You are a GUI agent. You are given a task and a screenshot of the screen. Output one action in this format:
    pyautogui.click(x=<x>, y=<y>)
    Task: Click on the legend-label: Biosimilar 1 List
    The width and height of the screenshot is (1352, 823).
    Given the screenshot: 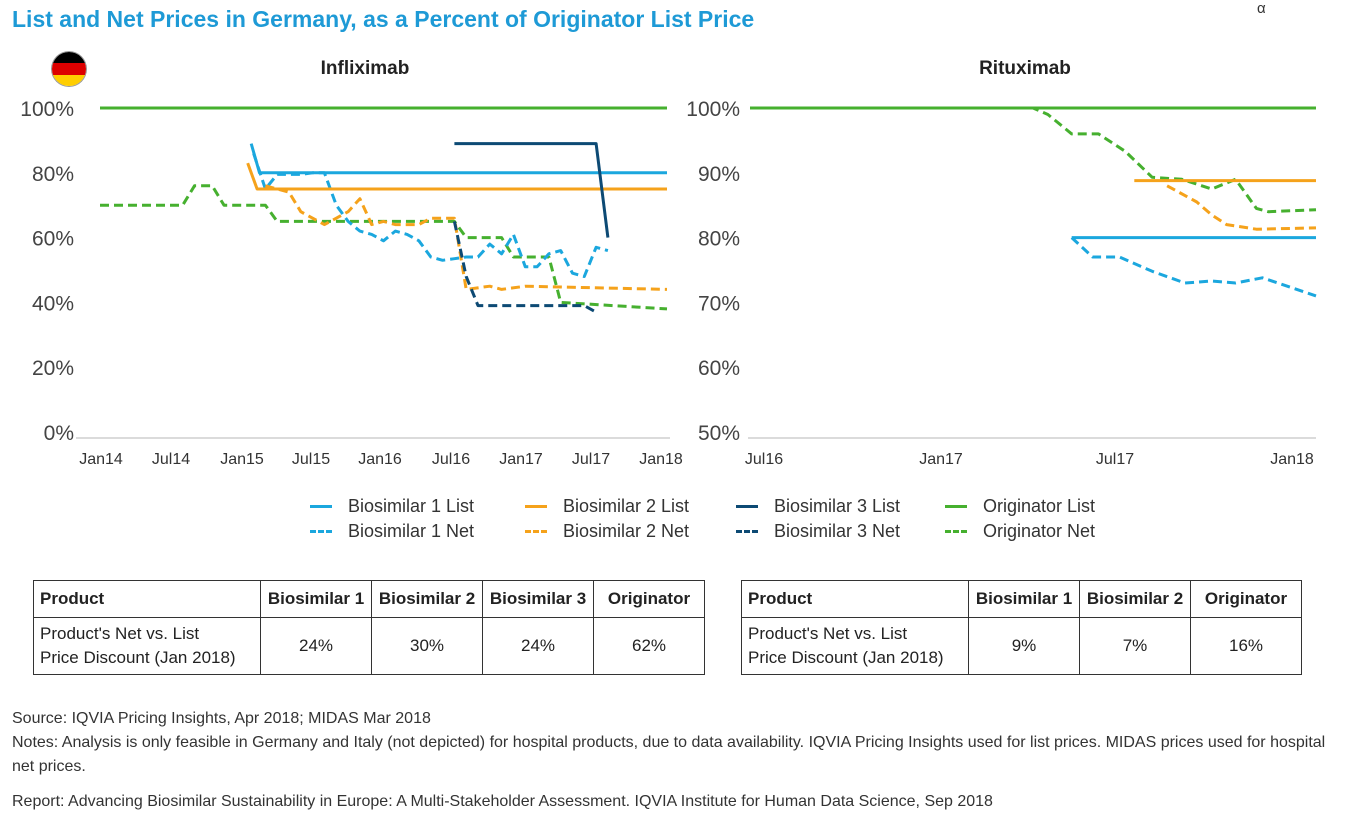 What is the action you would take?
    pyautogui.click(x=411, y=506)
    